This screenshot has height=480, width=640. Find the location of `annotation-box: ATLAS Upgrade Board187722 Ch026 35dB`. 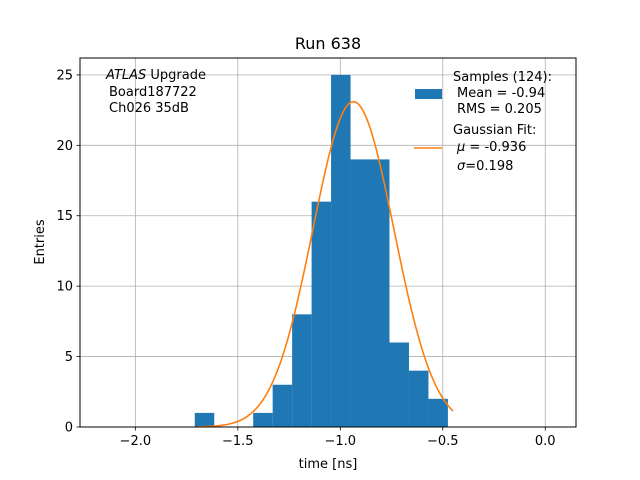

annotation-box: ATLAS Upgrade Board187722 Ch026 35dB is located at coordinates (155, 92).